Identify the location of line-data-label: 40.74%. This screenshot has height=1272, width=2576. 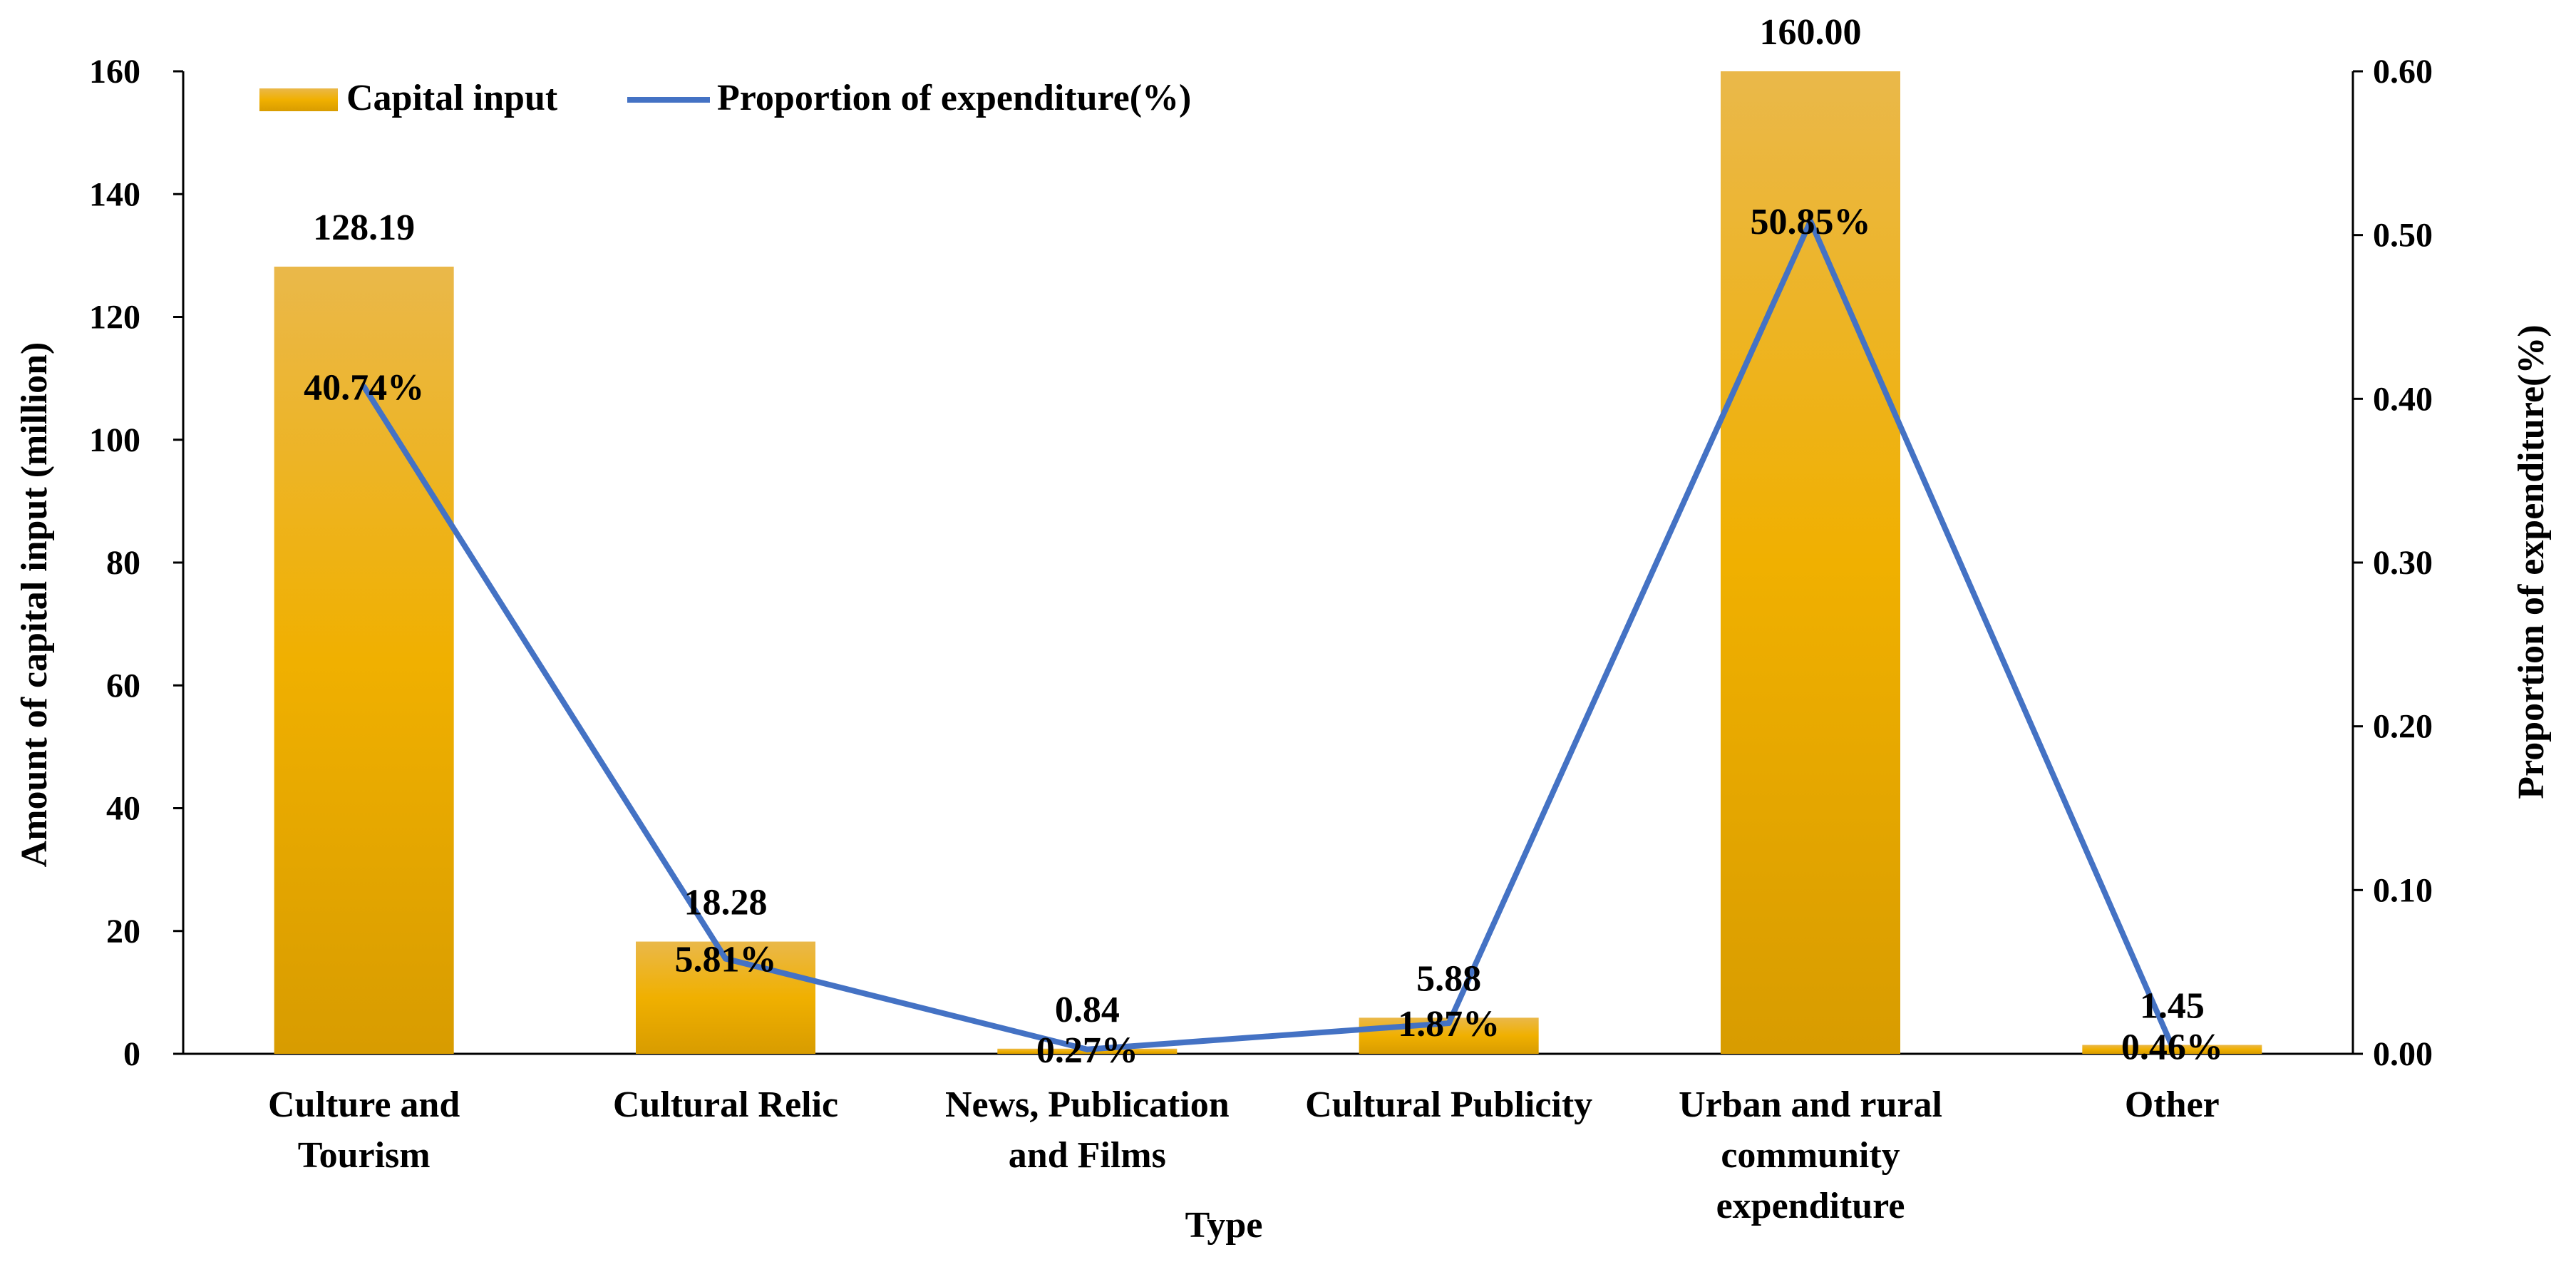
(364, 387).